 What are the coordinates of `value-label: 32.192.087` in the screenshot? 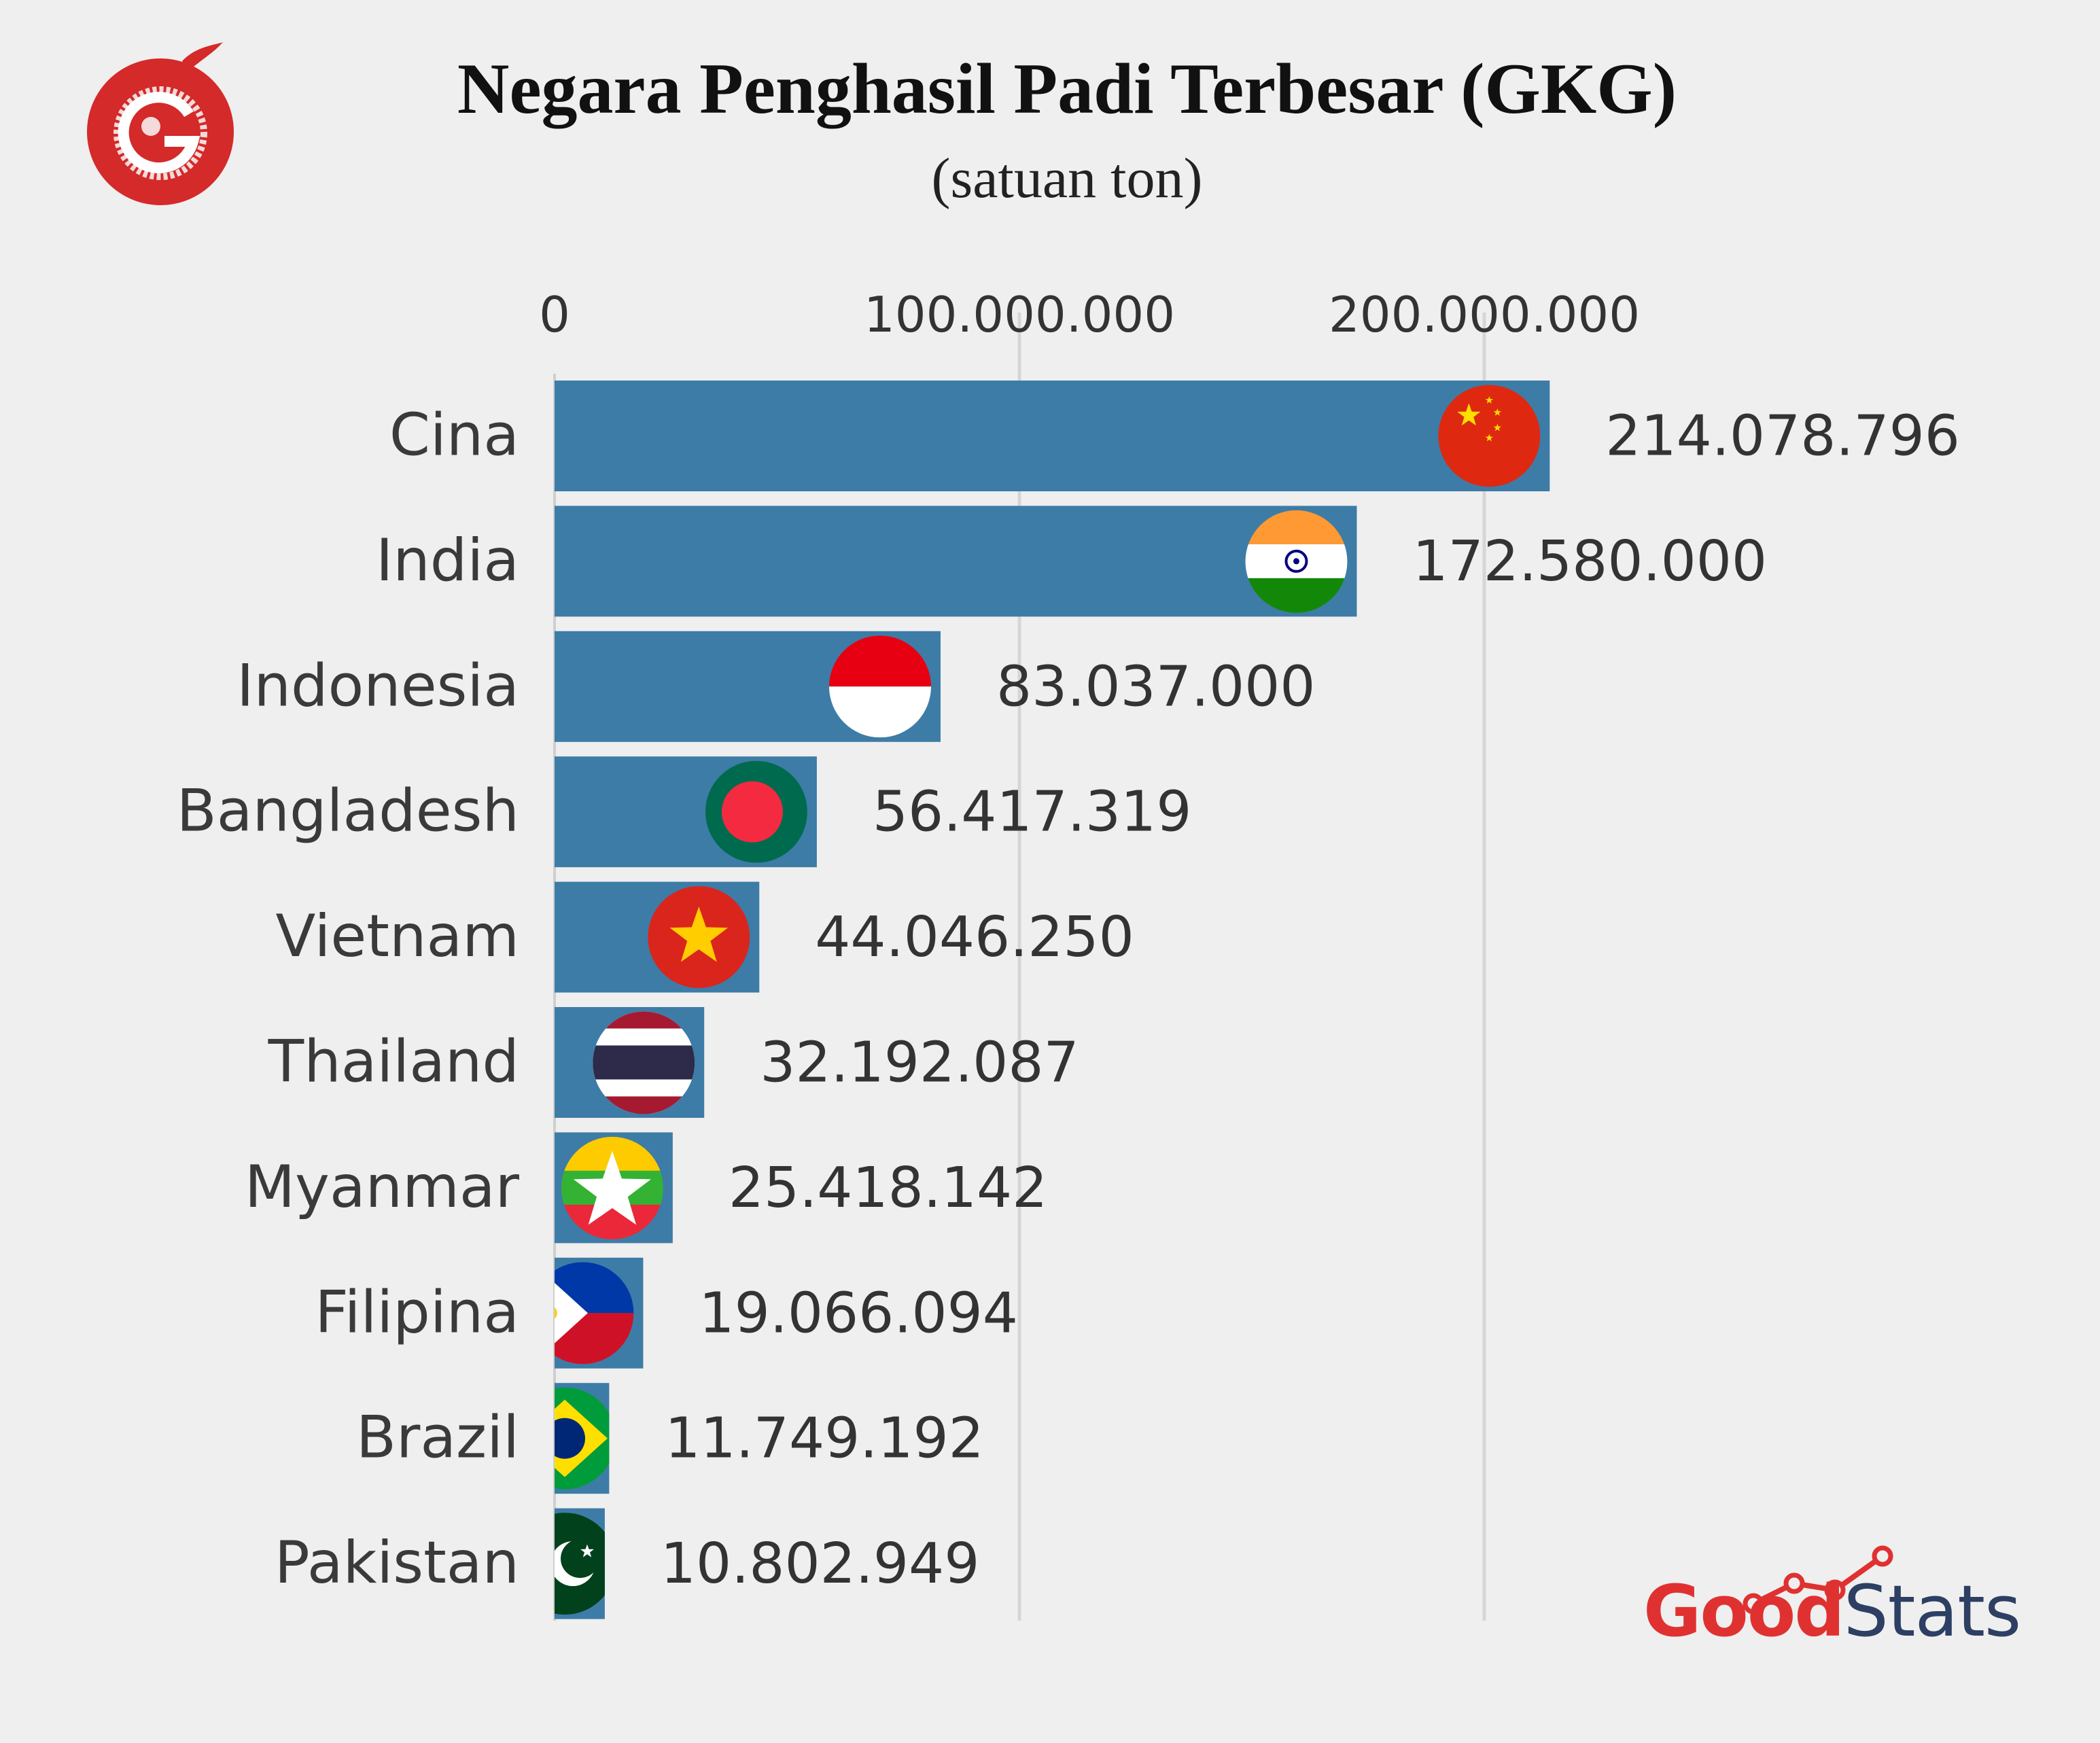 It's located at (920, 1063).